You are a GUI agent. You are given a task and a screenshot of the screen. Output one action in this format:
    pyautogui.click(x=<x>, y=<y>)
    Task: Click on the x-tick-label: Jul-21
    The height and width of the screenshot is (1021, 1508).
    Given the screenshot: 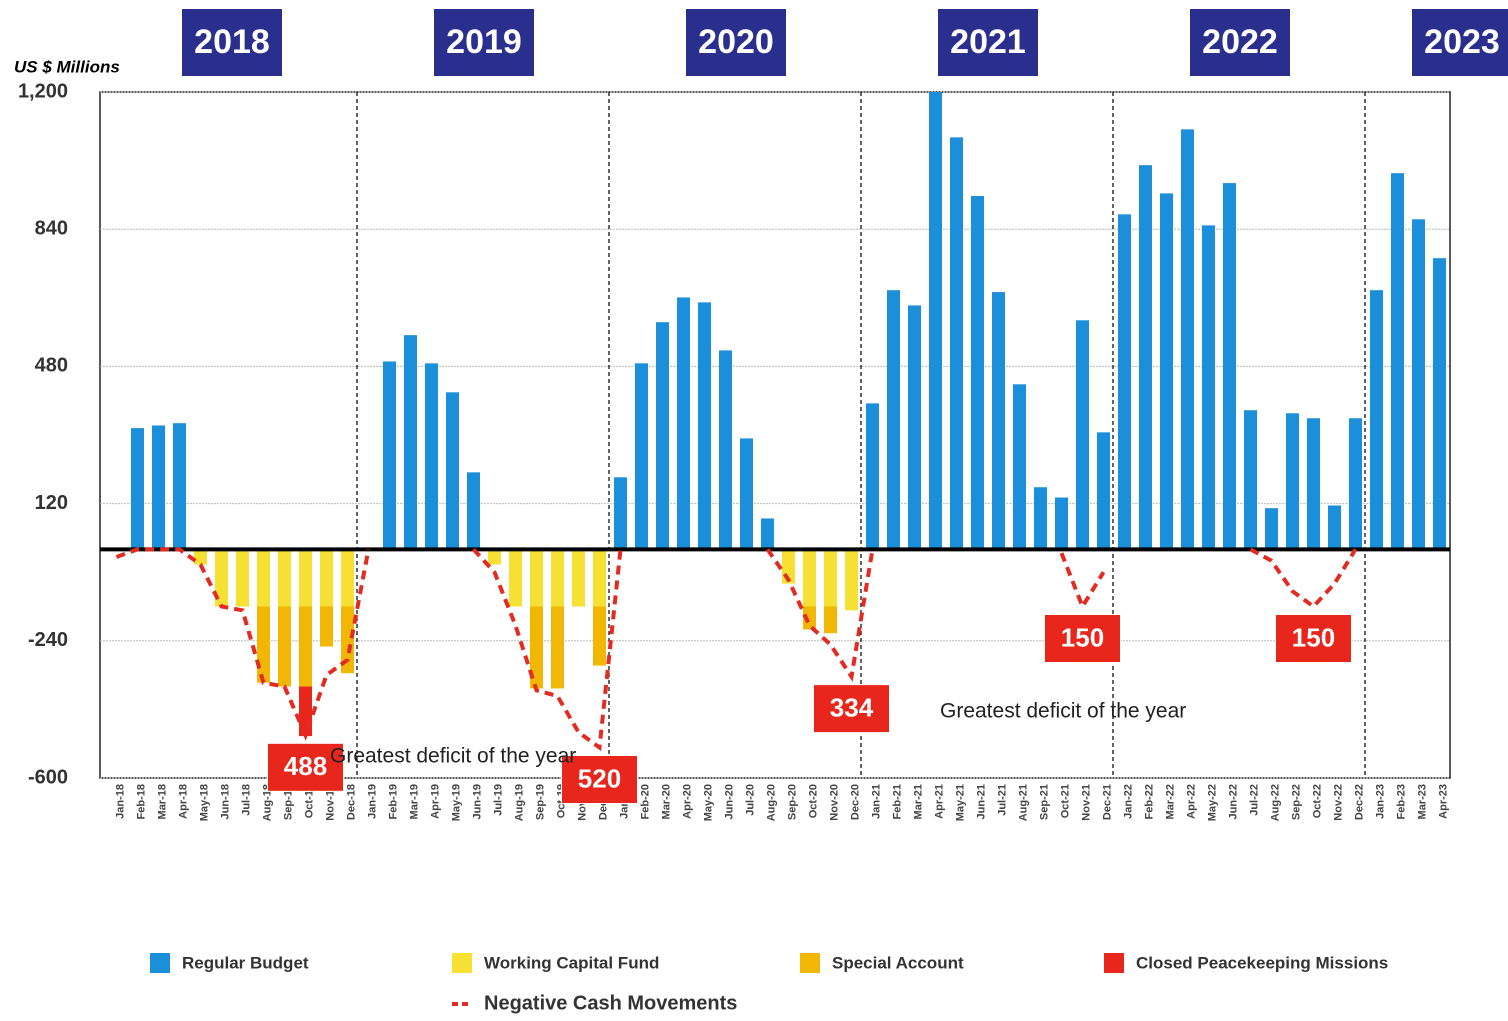 What is the action you would take?
    pyautogui.click(x=1002, y=800)
    